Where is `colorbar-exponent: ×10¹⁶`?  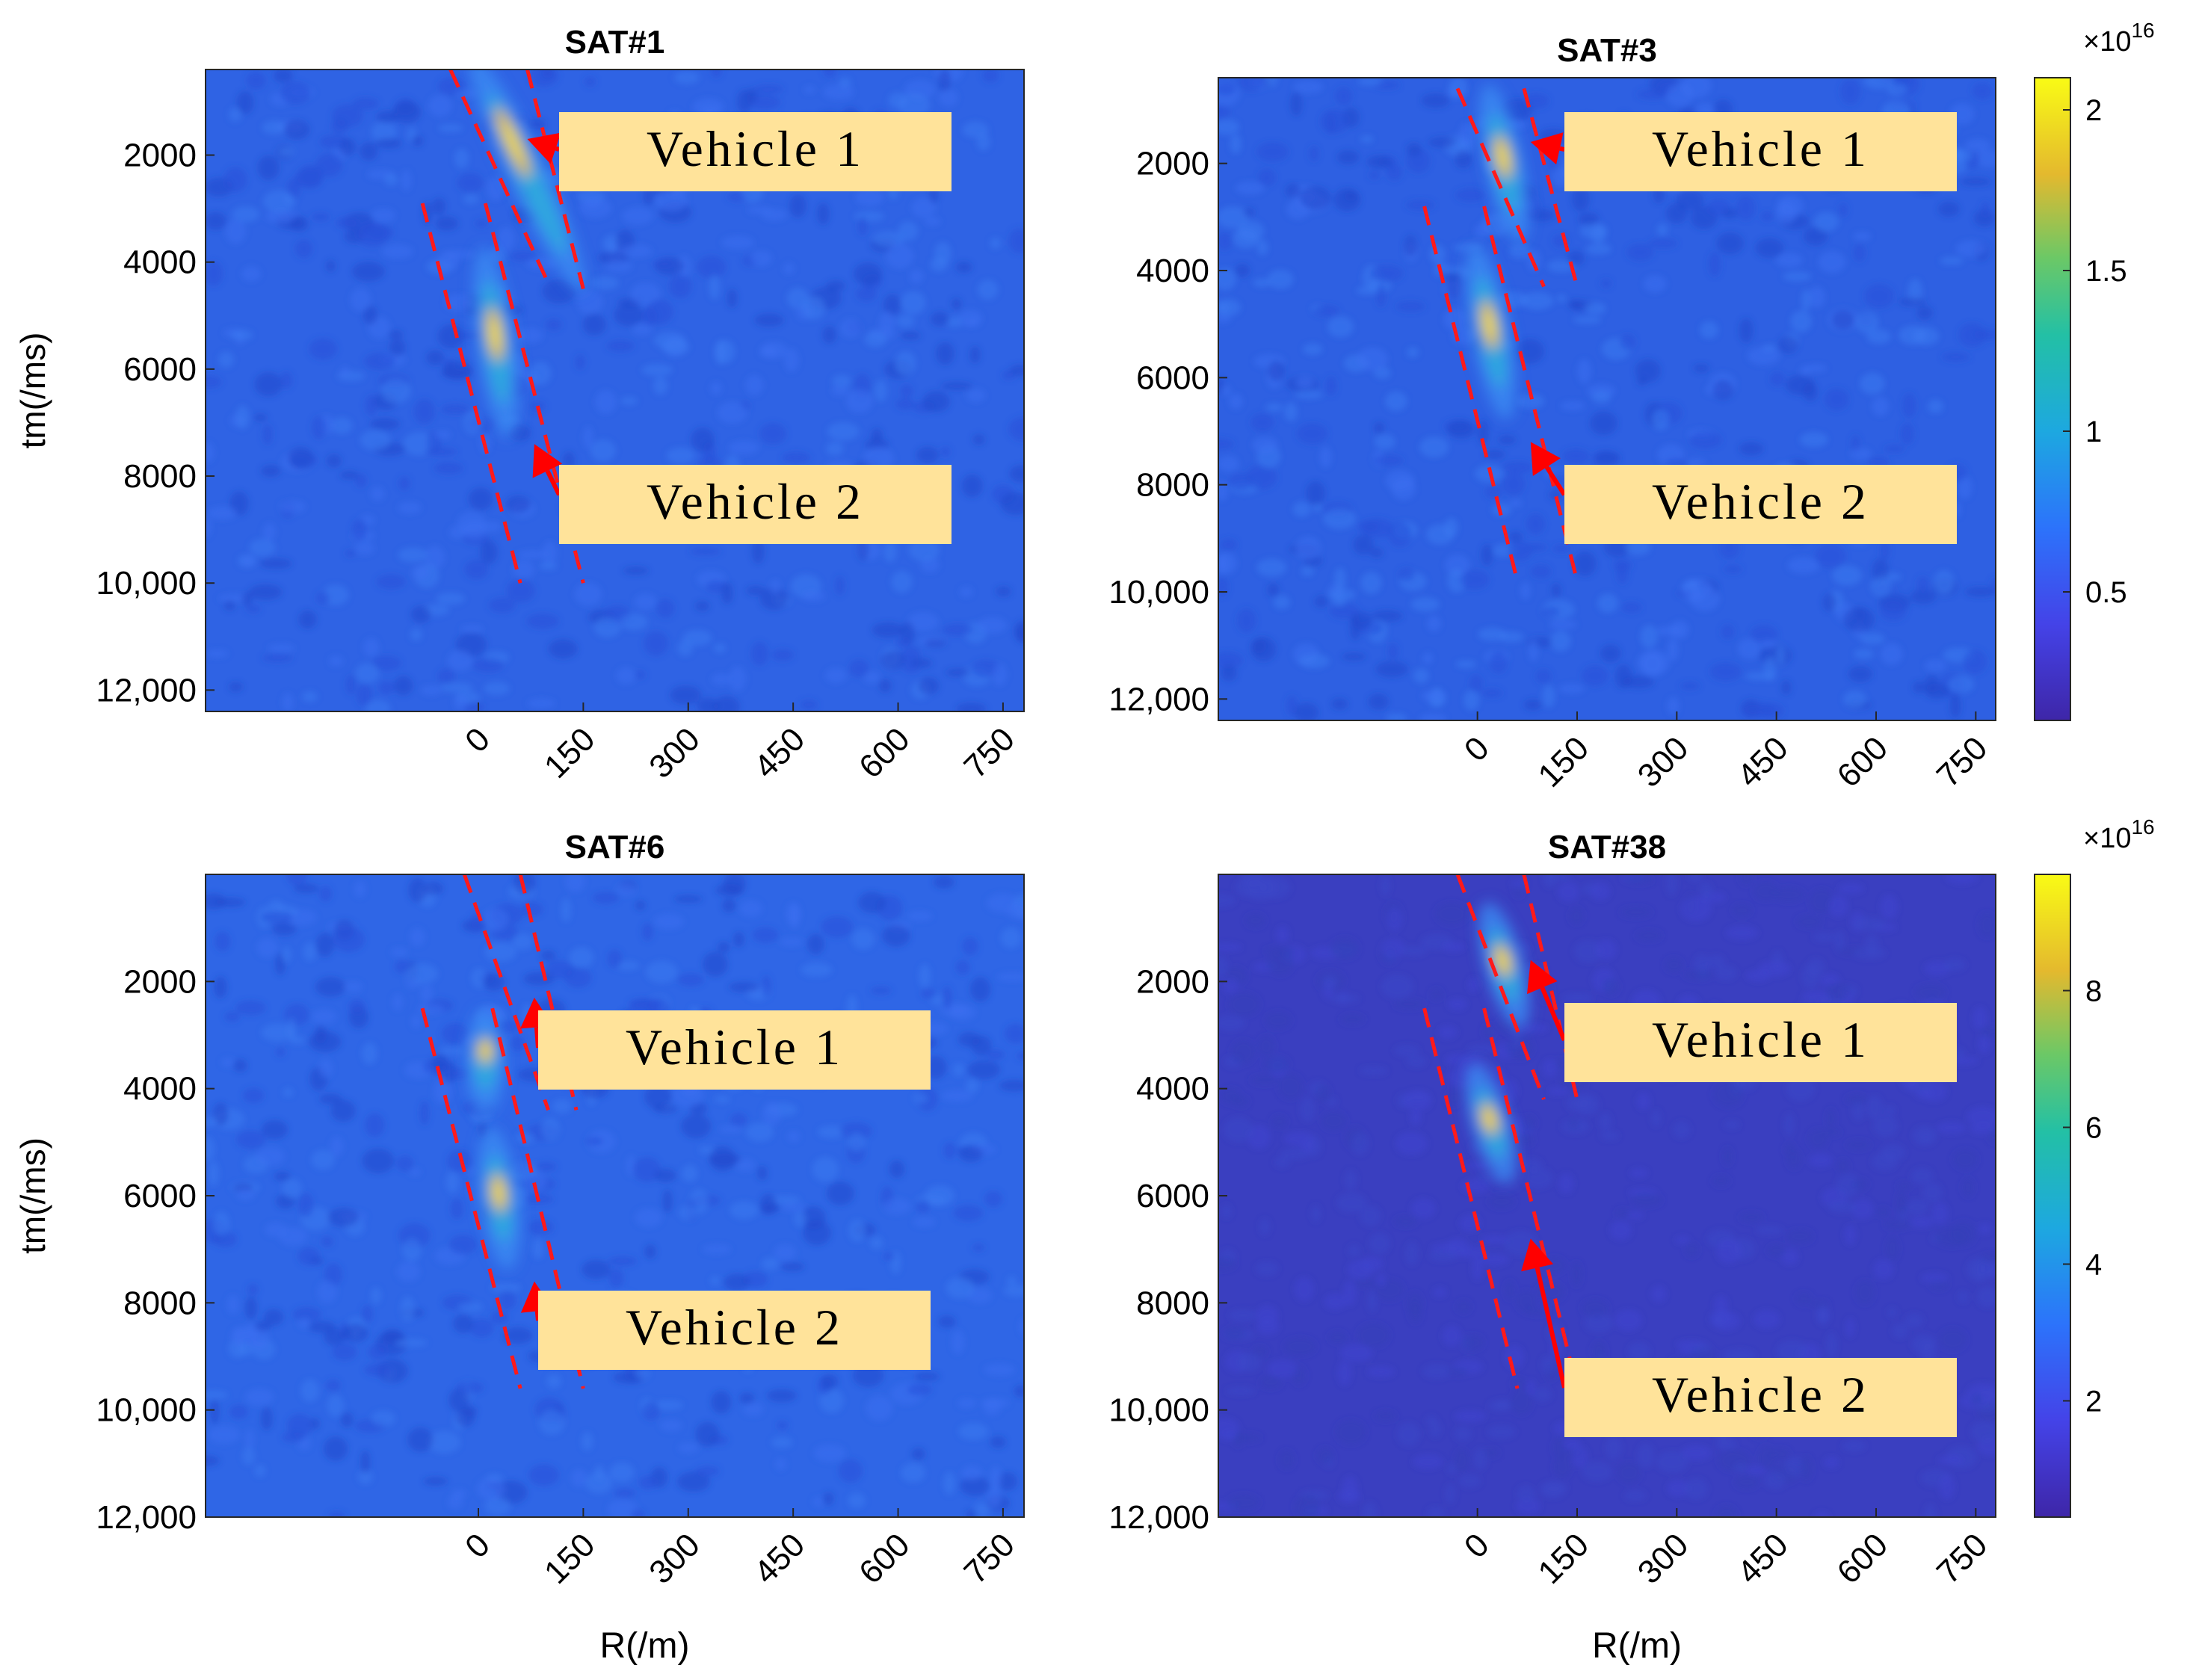
colorbar-exponent: ×10¹⁶ is located at coordinates (2119, 834).